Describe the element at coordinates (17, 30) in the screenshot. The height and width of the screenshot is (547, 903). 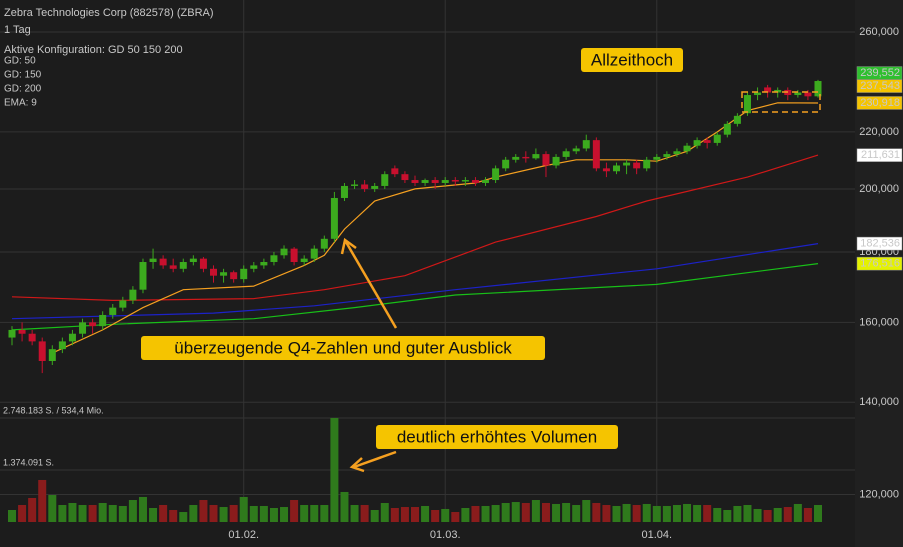
I see `interval: 1 Tag` at that location.